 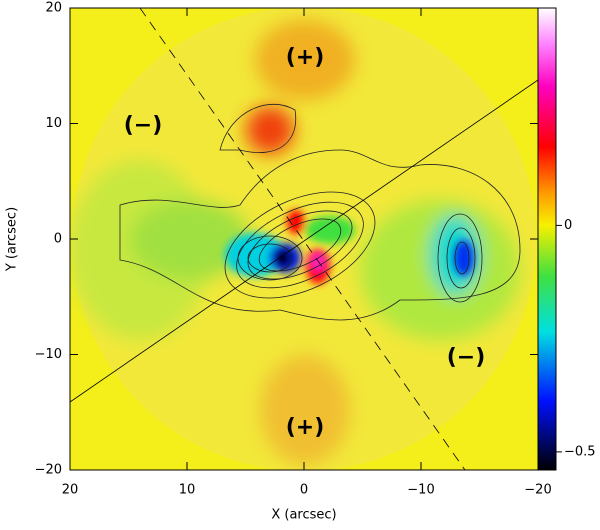 What do you see at coordinates (53, 123) in the screenshot?
I see `y-tick-label: 10` at bounding box center [53, 123].